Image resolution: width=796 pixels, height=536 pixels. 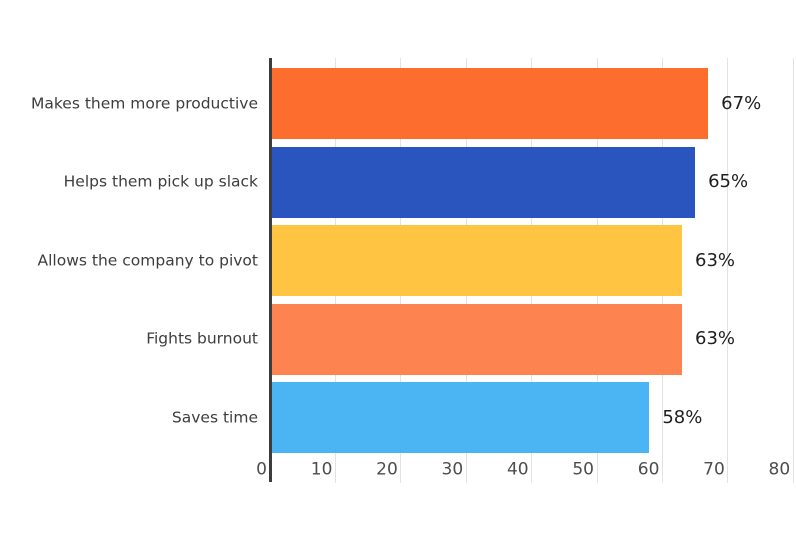 I want to click on bar-makes-them-more-productive, so click(x=490, y=103).